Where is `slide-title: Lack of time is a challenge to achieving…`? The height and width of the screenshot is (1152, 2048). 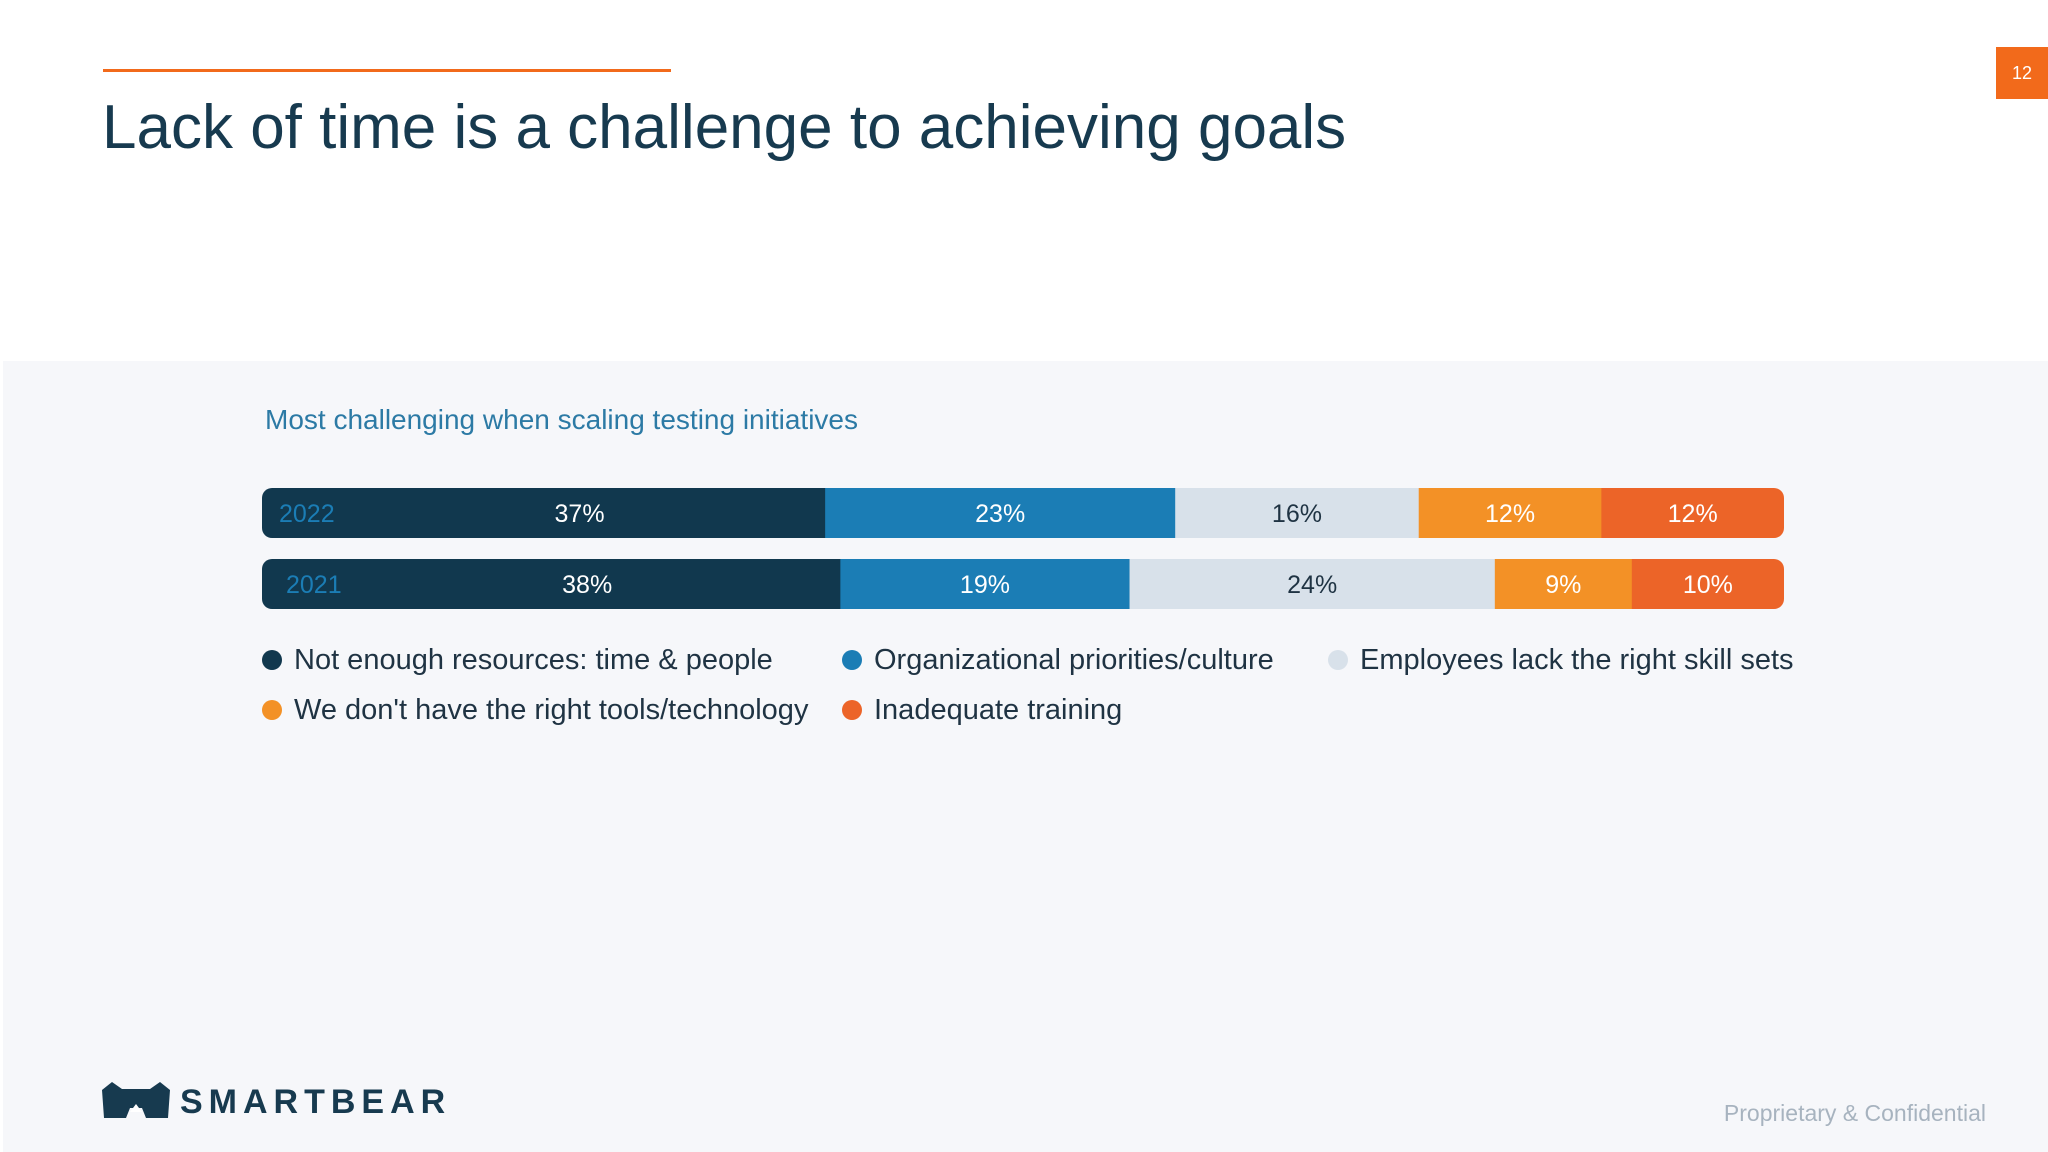
slide-title: Lack of time is a challenge to achieving… is located at coordinates (724, 127).